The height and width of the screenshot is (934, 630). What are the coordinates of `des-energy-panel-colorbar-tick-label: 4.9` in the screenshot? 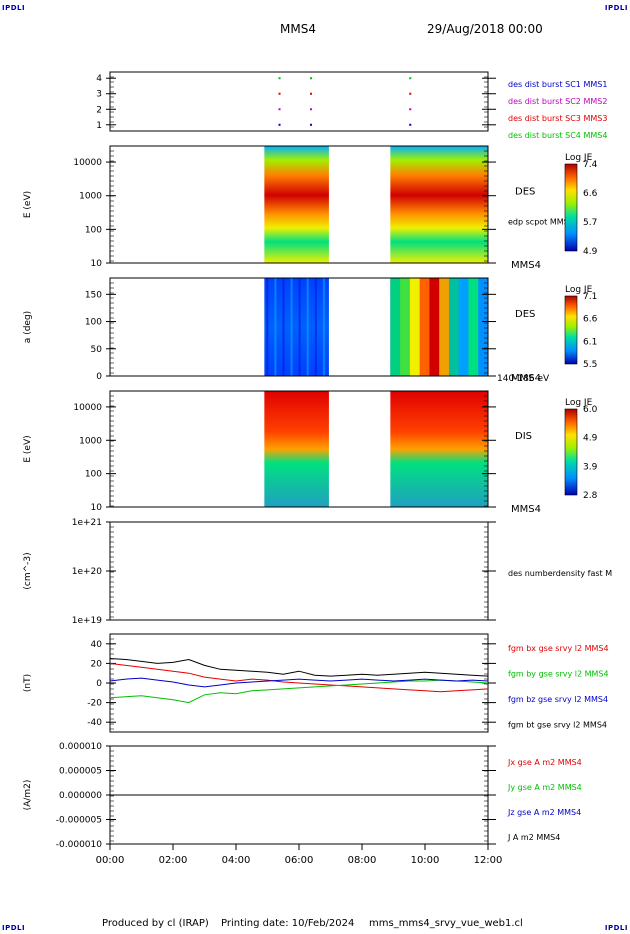 It's located at (590, 252).